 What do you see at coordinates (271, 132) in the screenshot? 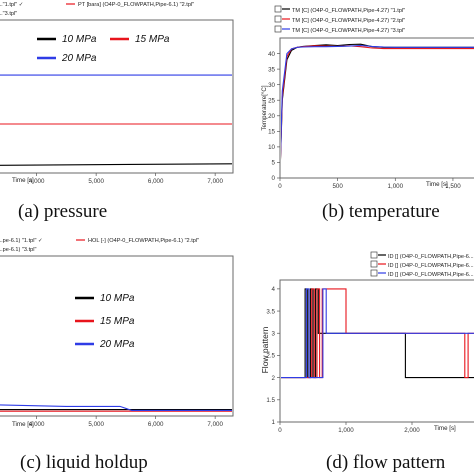
I see `y-tick-label: 15` at bounding box center [271, 132].